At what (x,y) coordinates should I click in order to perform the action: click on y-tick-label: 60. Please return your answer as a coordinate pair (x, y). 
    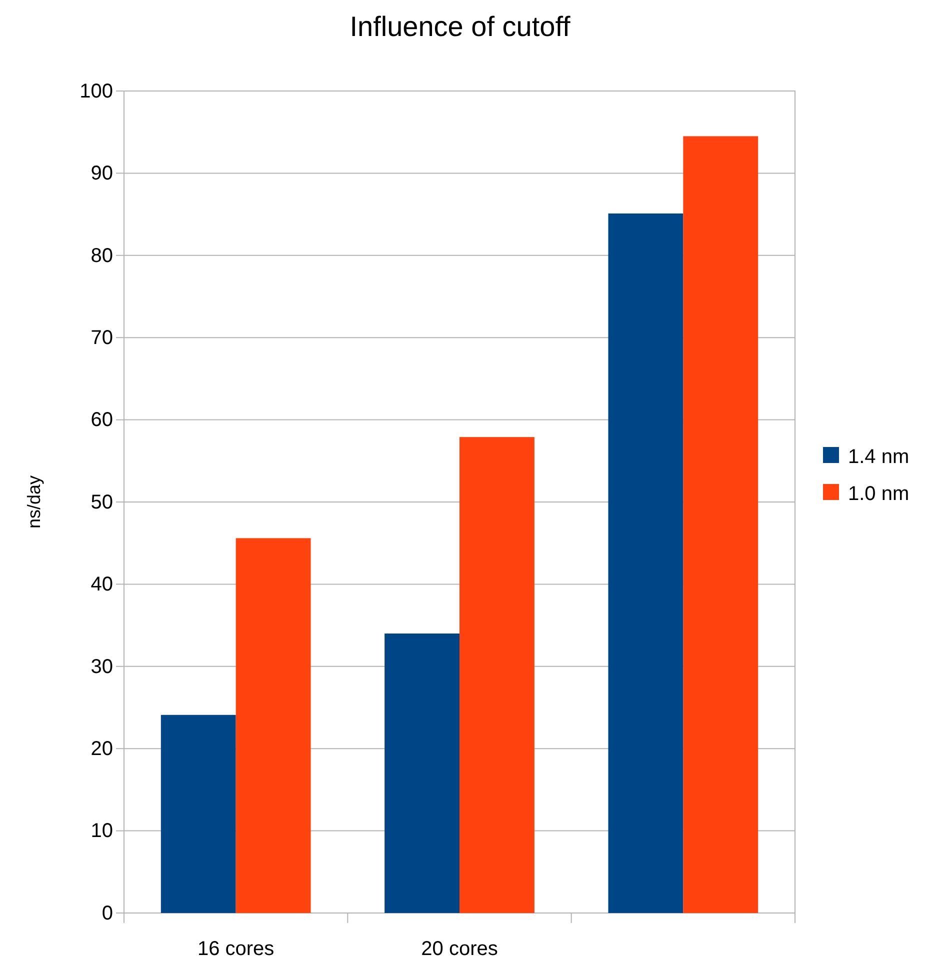
    Looking at the image, I should click on (101, 420).